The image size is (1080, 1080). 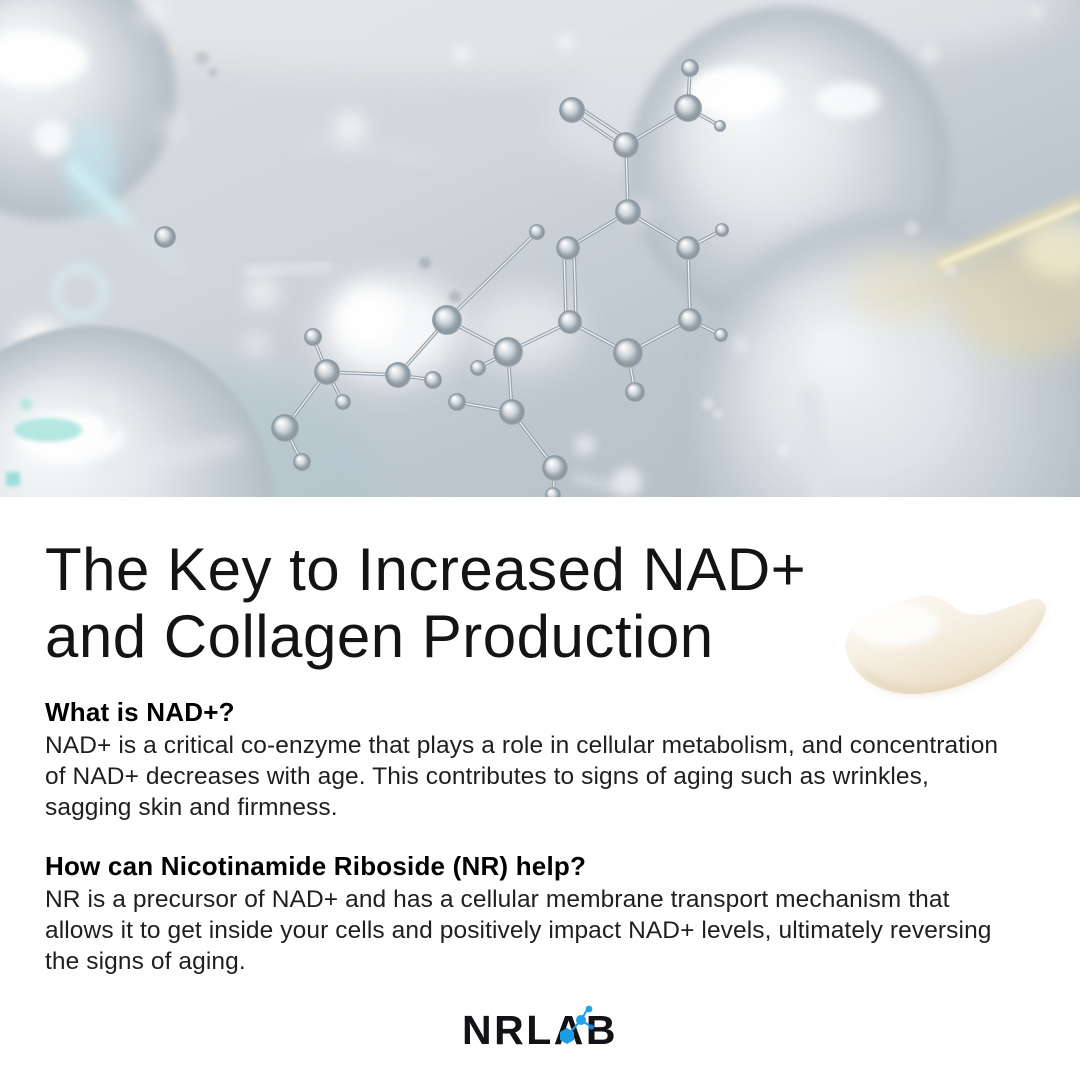 What do you see at coordinates (601, 1030) in the screenshot?
I see `logo-text-right: B` at bounding box center [601, 1030].